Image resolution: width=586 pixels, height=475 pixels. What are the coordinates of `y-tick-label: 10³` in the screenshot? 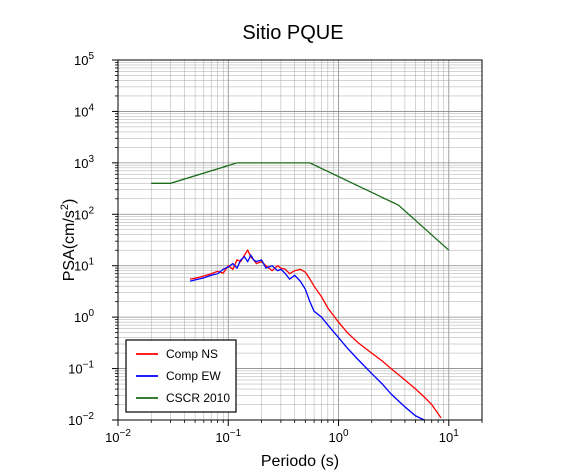 It's located at (84, 162).